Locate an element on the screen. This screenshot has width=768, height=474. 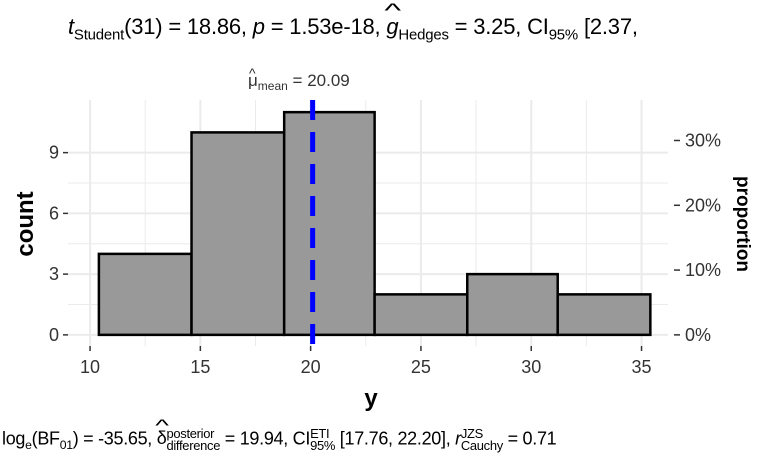
mean-label-sub: mean is located at coordinates (273, 86).